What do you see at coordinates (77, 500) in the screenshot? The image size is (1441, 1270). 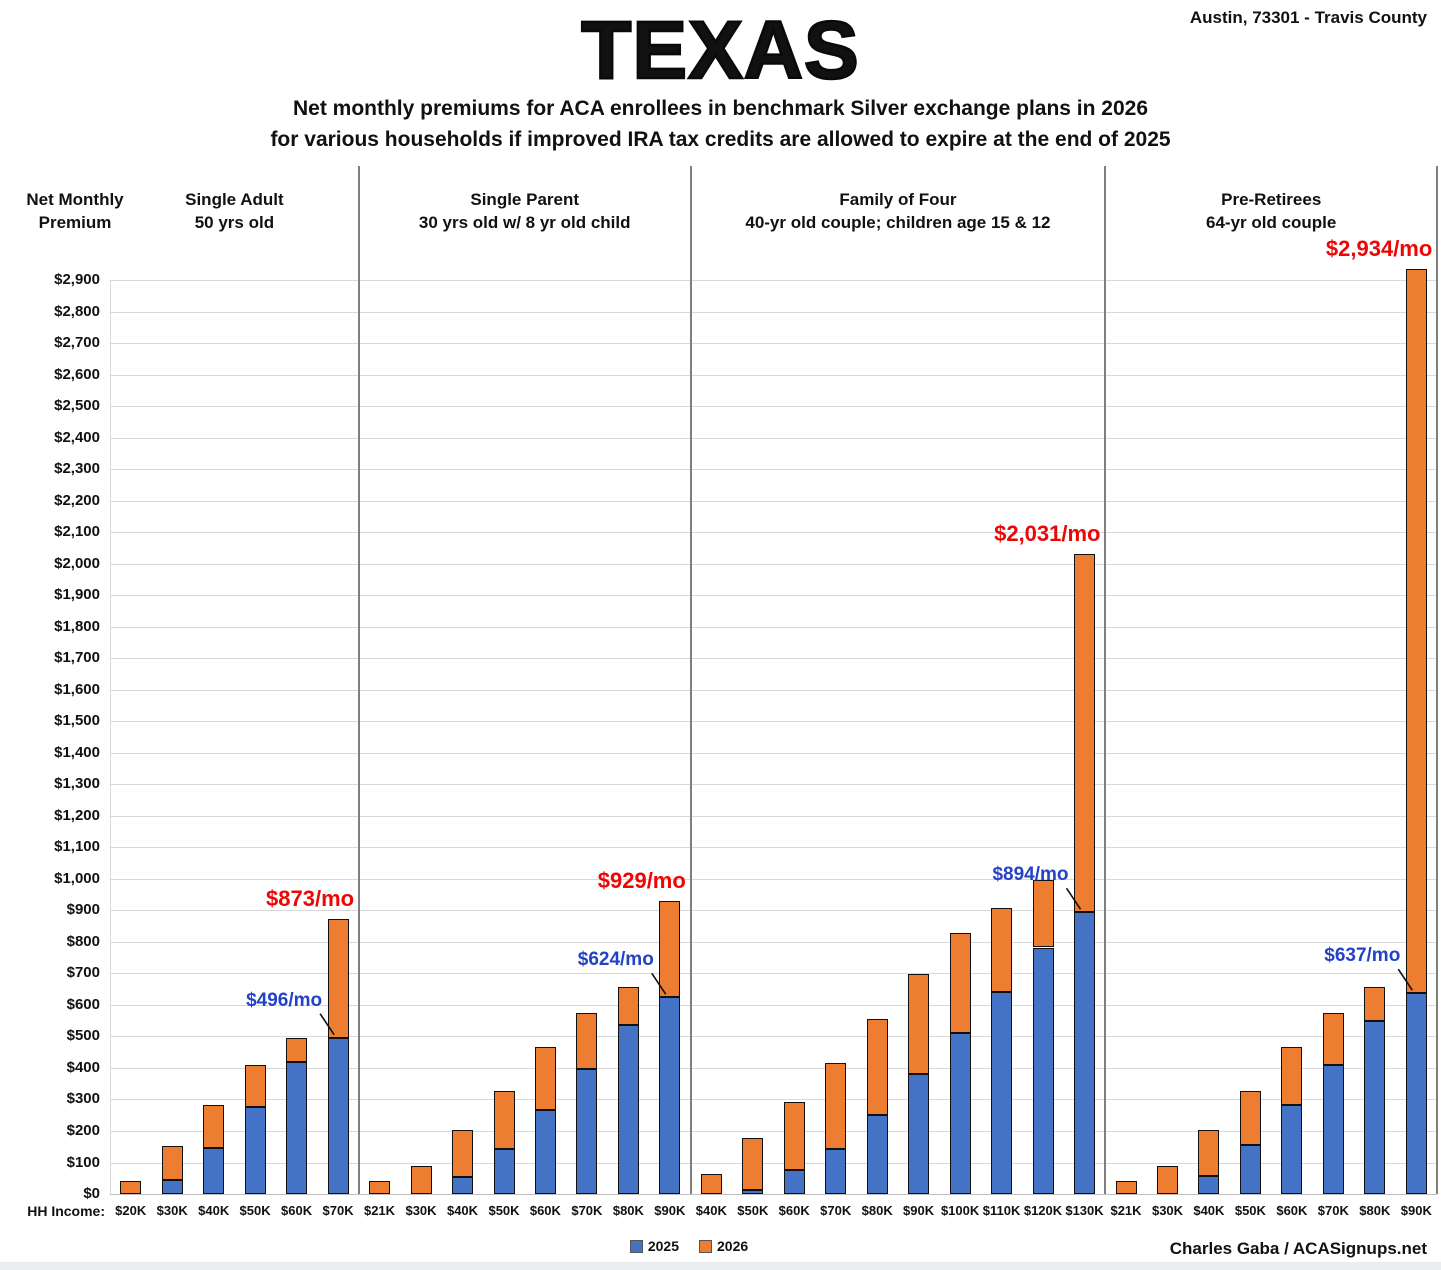 I see `y-axis-tick-label: $2,200` at bounding box center [77, 500].